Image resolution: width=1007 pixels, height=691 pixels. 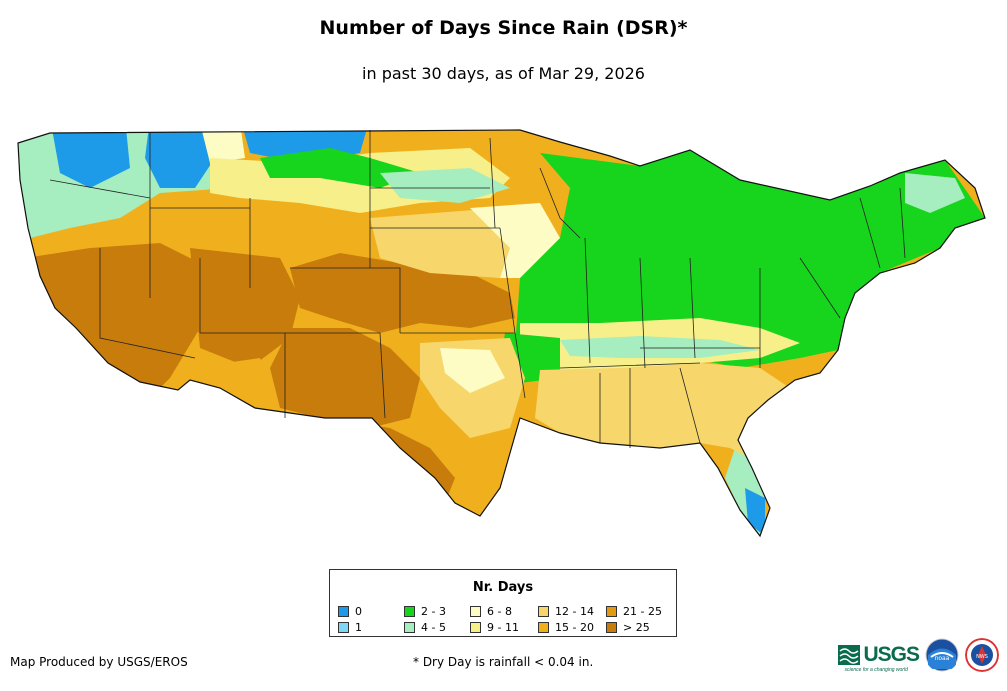 What do you see at coordinates (942, 658) in the screenshot?
I see `noaa-text: noaa` at bounding box center [942, 658].